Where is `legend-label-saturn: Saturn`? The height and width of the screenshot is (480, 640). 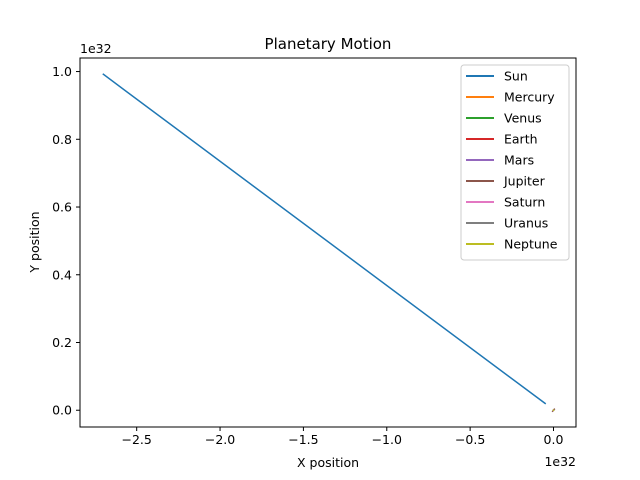 legend-label-saturn: Saturn is located at coordinates (524, 202).